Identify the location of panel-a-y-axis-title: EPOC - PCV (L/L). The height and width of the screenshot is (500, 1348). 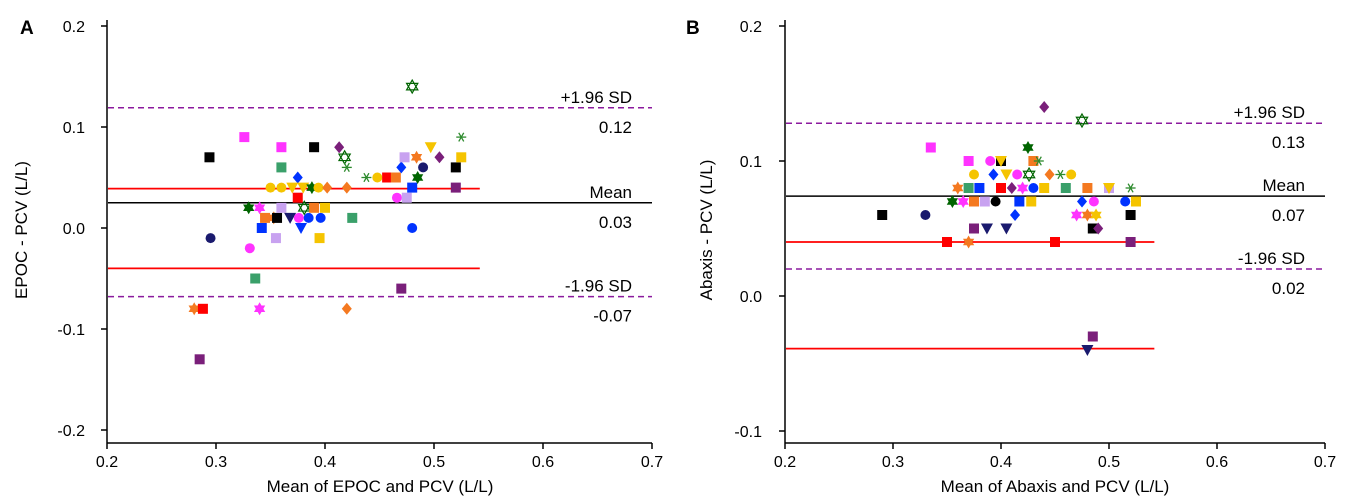
(21, 230).